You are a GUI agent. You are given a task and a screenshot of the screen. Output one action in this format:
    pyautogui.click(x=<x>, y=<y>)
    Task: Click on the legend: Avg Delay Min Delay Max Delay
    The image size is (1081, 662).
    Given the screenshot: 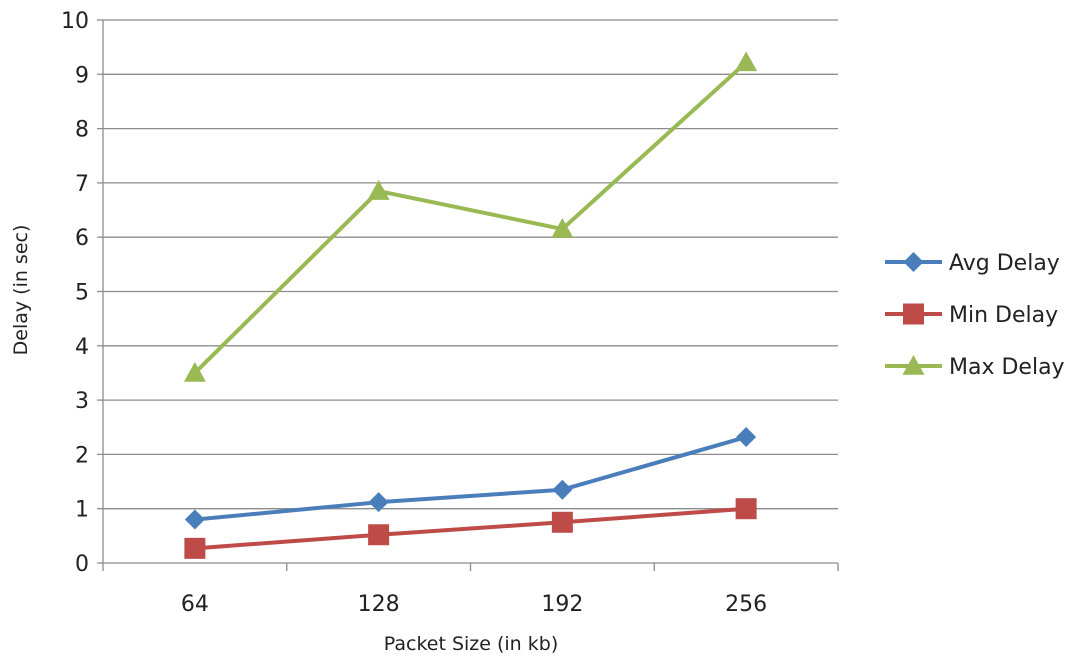 What is the action you would take?
    pyautogui.click(x=975, y=315)
    